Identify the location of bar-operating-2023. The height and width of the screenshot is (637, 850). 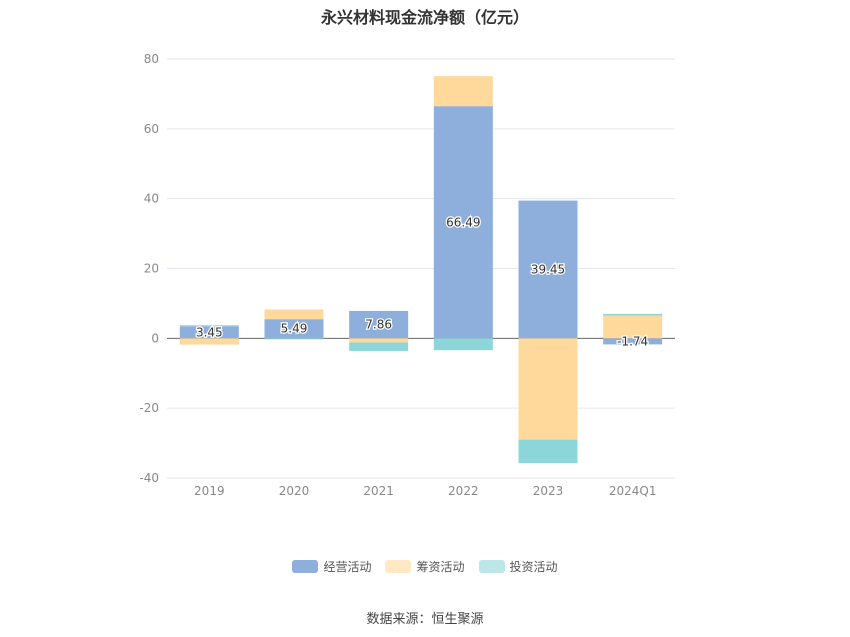
(548, 269).